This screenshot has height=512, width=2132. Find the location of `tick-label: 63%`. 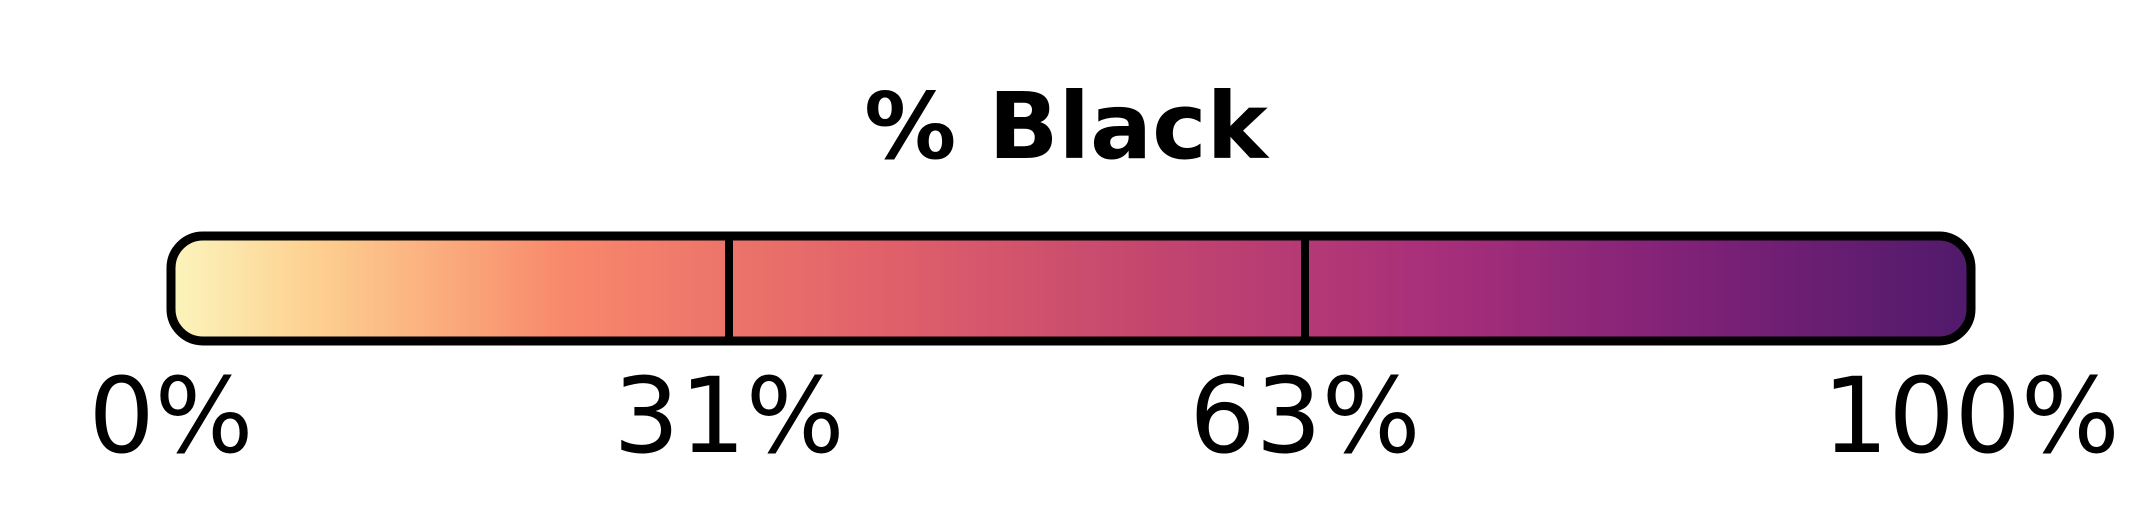

tick-label: 63% is located at coordinates (1304, 416).